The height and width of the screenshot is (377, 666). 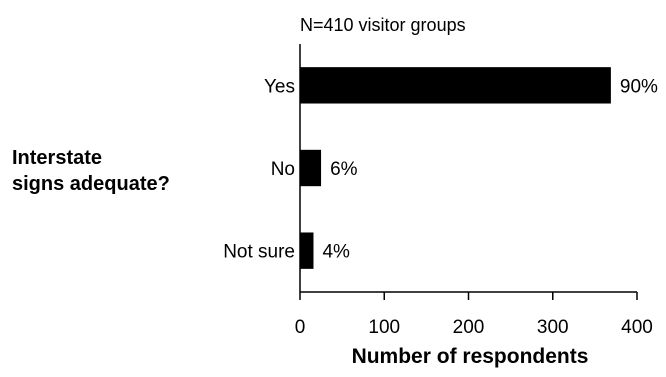 What do you see at coordinates (344, 169) in the screenshot?
I see `value-label: 6%` at bounding box center [344, 169].